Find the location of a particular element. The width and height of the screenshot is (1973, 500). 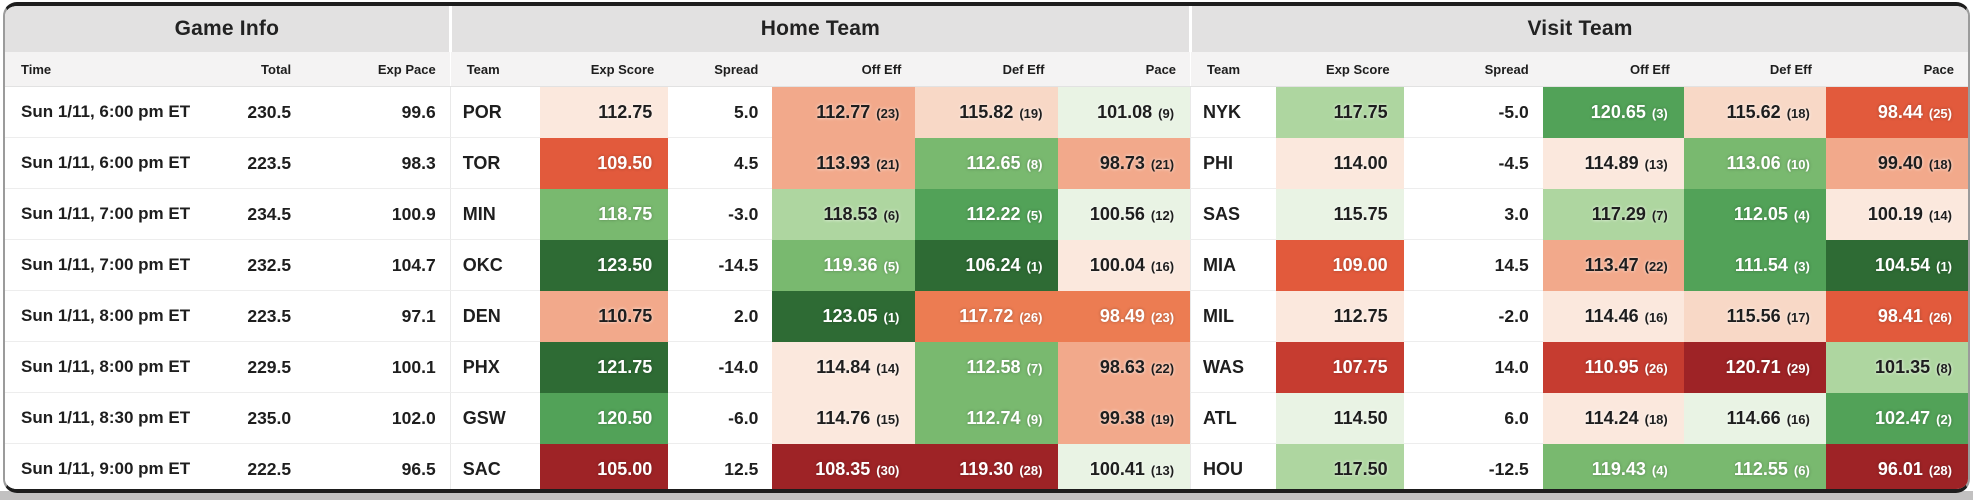

cell-rank: (28) is located at coordinates (1940, 470).